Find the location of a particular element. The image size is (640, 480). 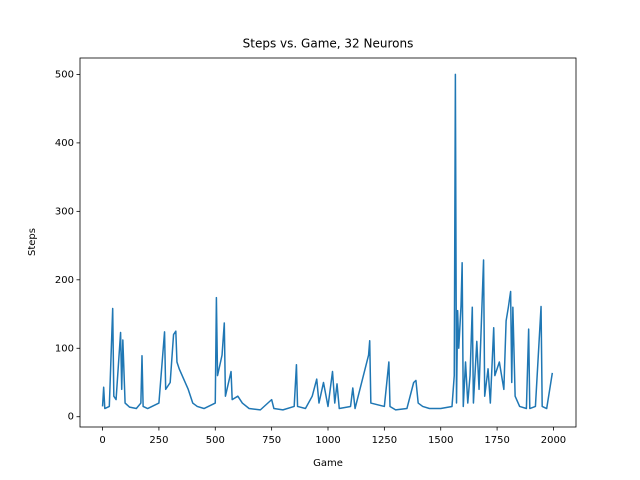

x-tick-label: 1000 is located at coordinates (327, 440).